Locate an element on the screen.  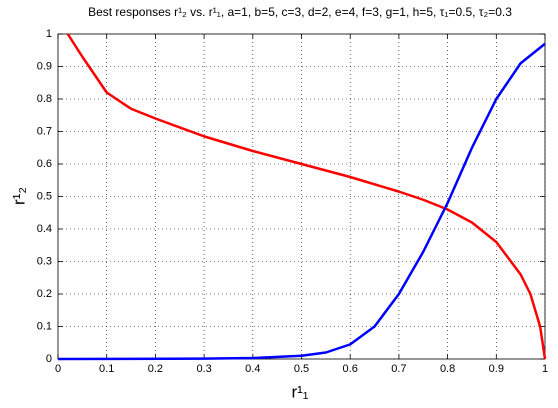
y-tick-label: 0 is located at coordinates (49, 359).